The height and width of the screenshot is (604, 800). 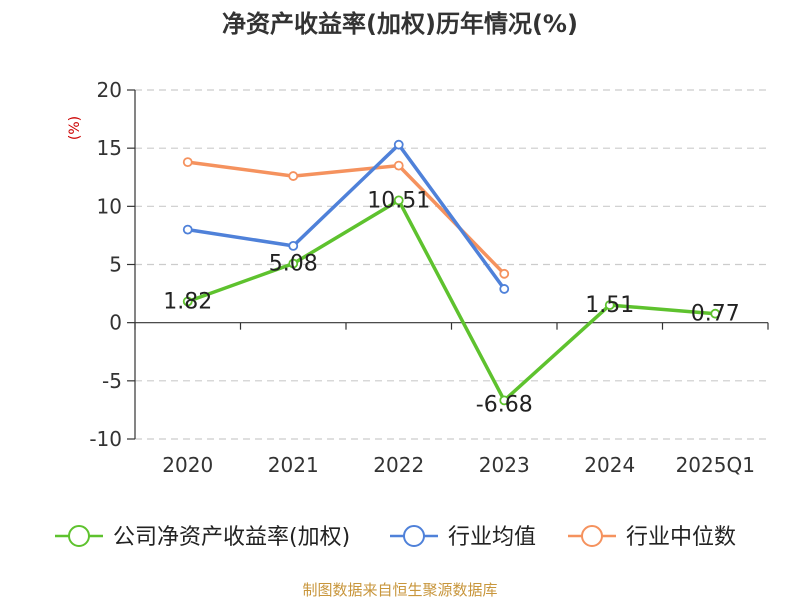 What do you see at coordinates (504, 465) in the screenshot?
I see `x-tick-label: 2023` at bounding box center [504, 465].